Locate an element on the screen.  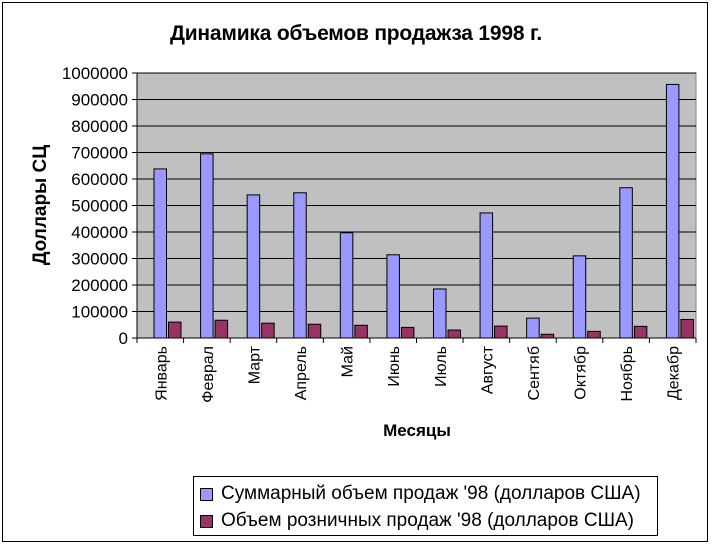
x-tick-label: Октябр is located at coordinates (581, 373).